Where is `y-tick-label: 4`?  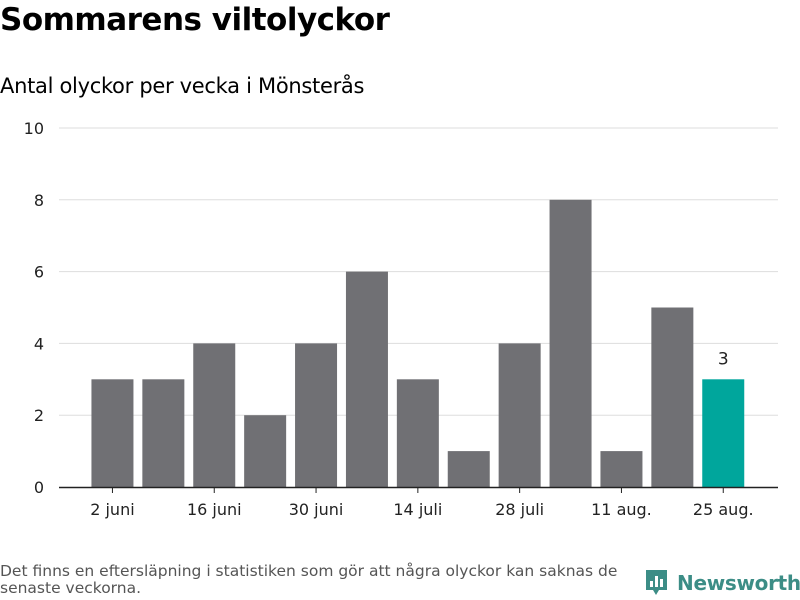 y-tick-label: 4 is located at coordinates (39, 343).